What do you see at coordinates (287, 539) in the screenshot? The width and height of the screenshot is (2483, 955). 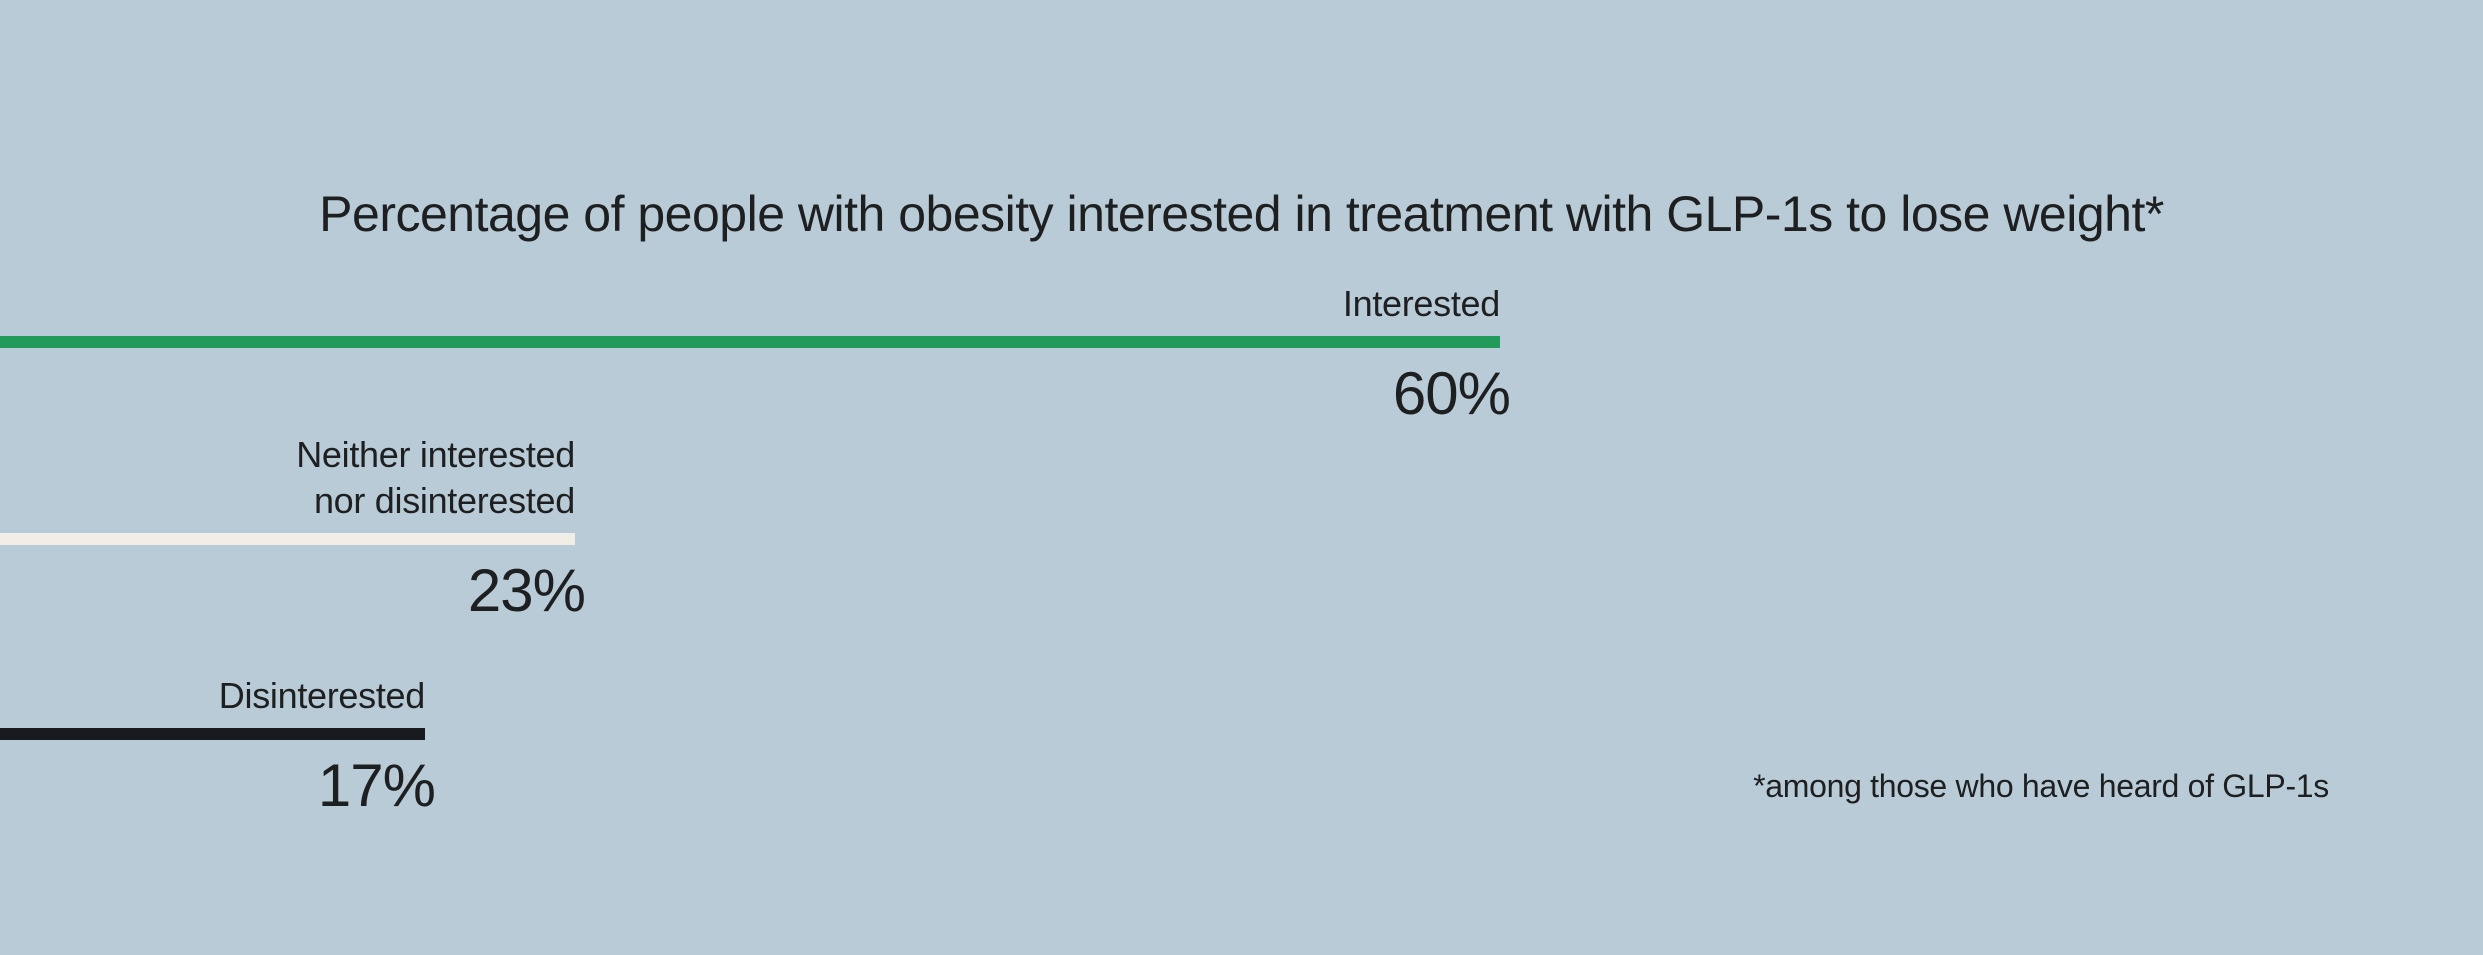 I see `bar-neither-interested-nor-disinterested` at bounding box center [287, 539].